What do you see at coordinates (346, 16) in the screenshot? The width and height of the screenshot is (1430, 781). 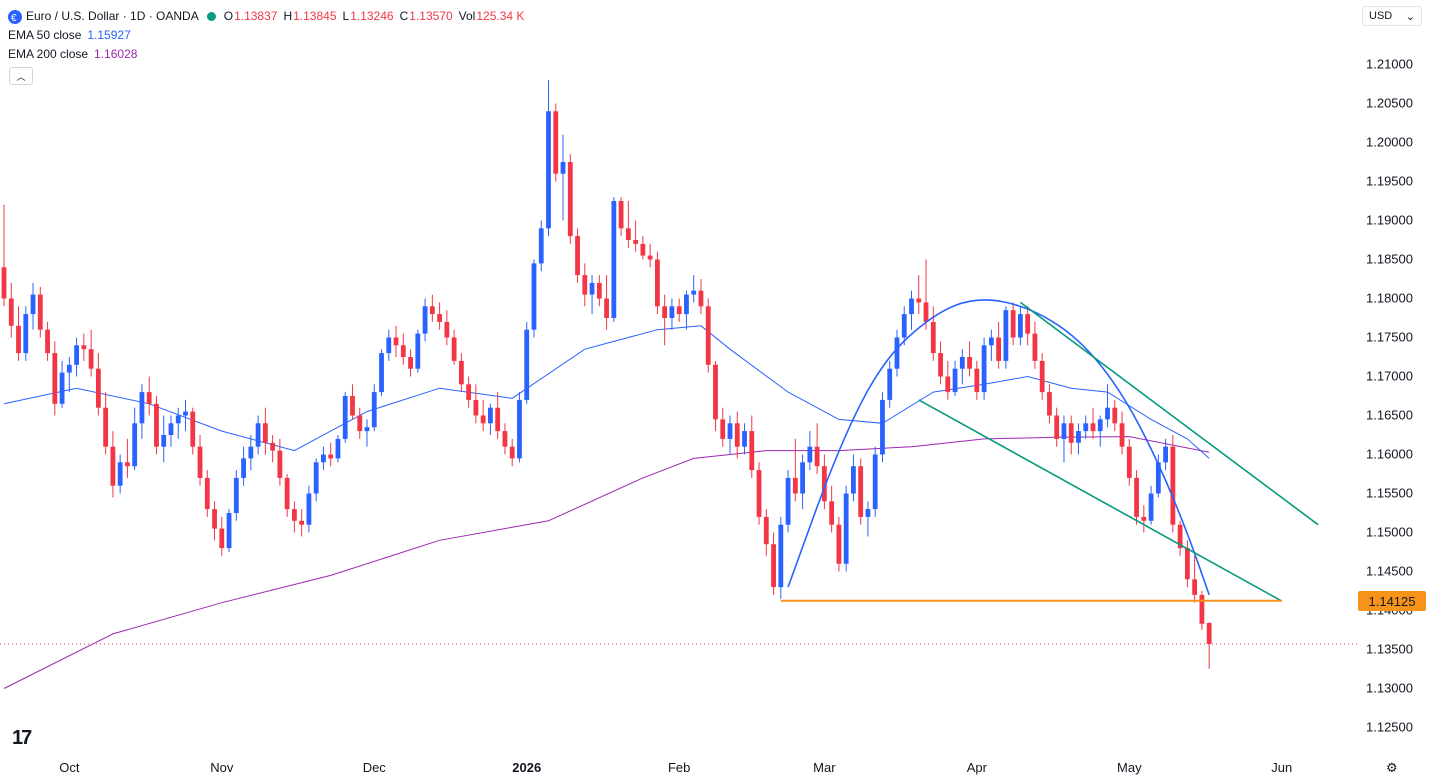 I see `low-label: L` at bounding box center [346, 16].